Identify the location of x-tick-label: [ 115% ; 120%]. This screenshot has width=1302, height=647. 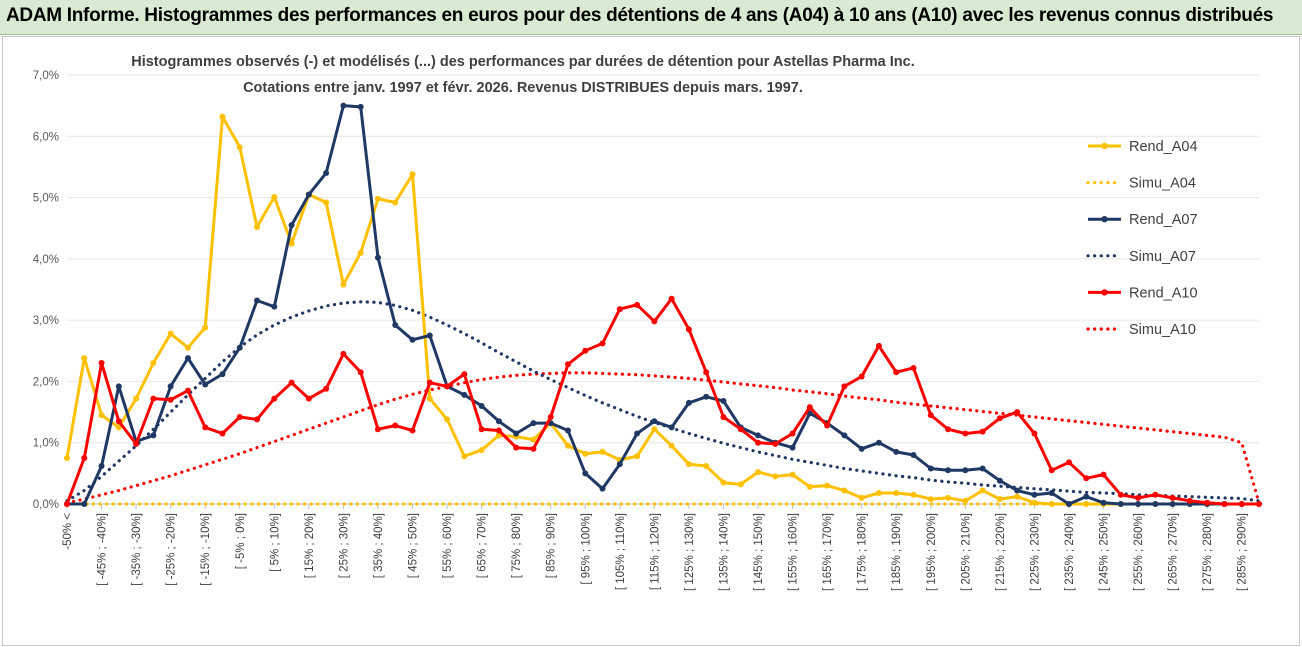
(655, 551).